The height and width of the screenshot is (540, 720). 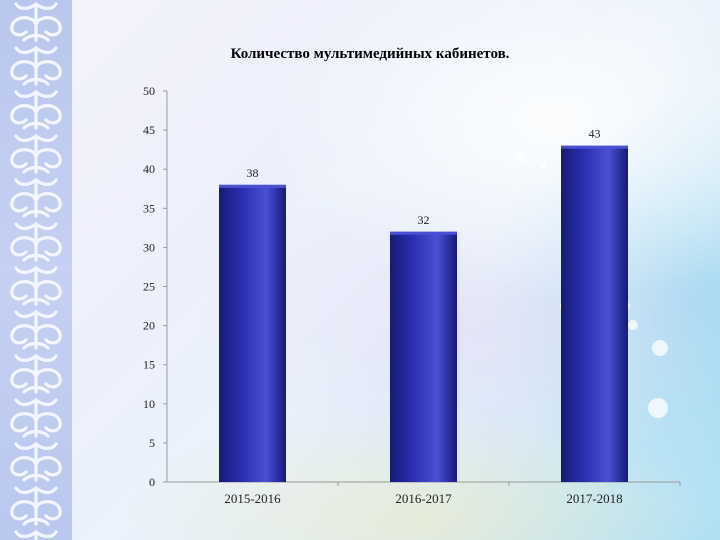 I want to click on chart-title: Количество мультимедийных кабинетов., so click(x=370, y=54).